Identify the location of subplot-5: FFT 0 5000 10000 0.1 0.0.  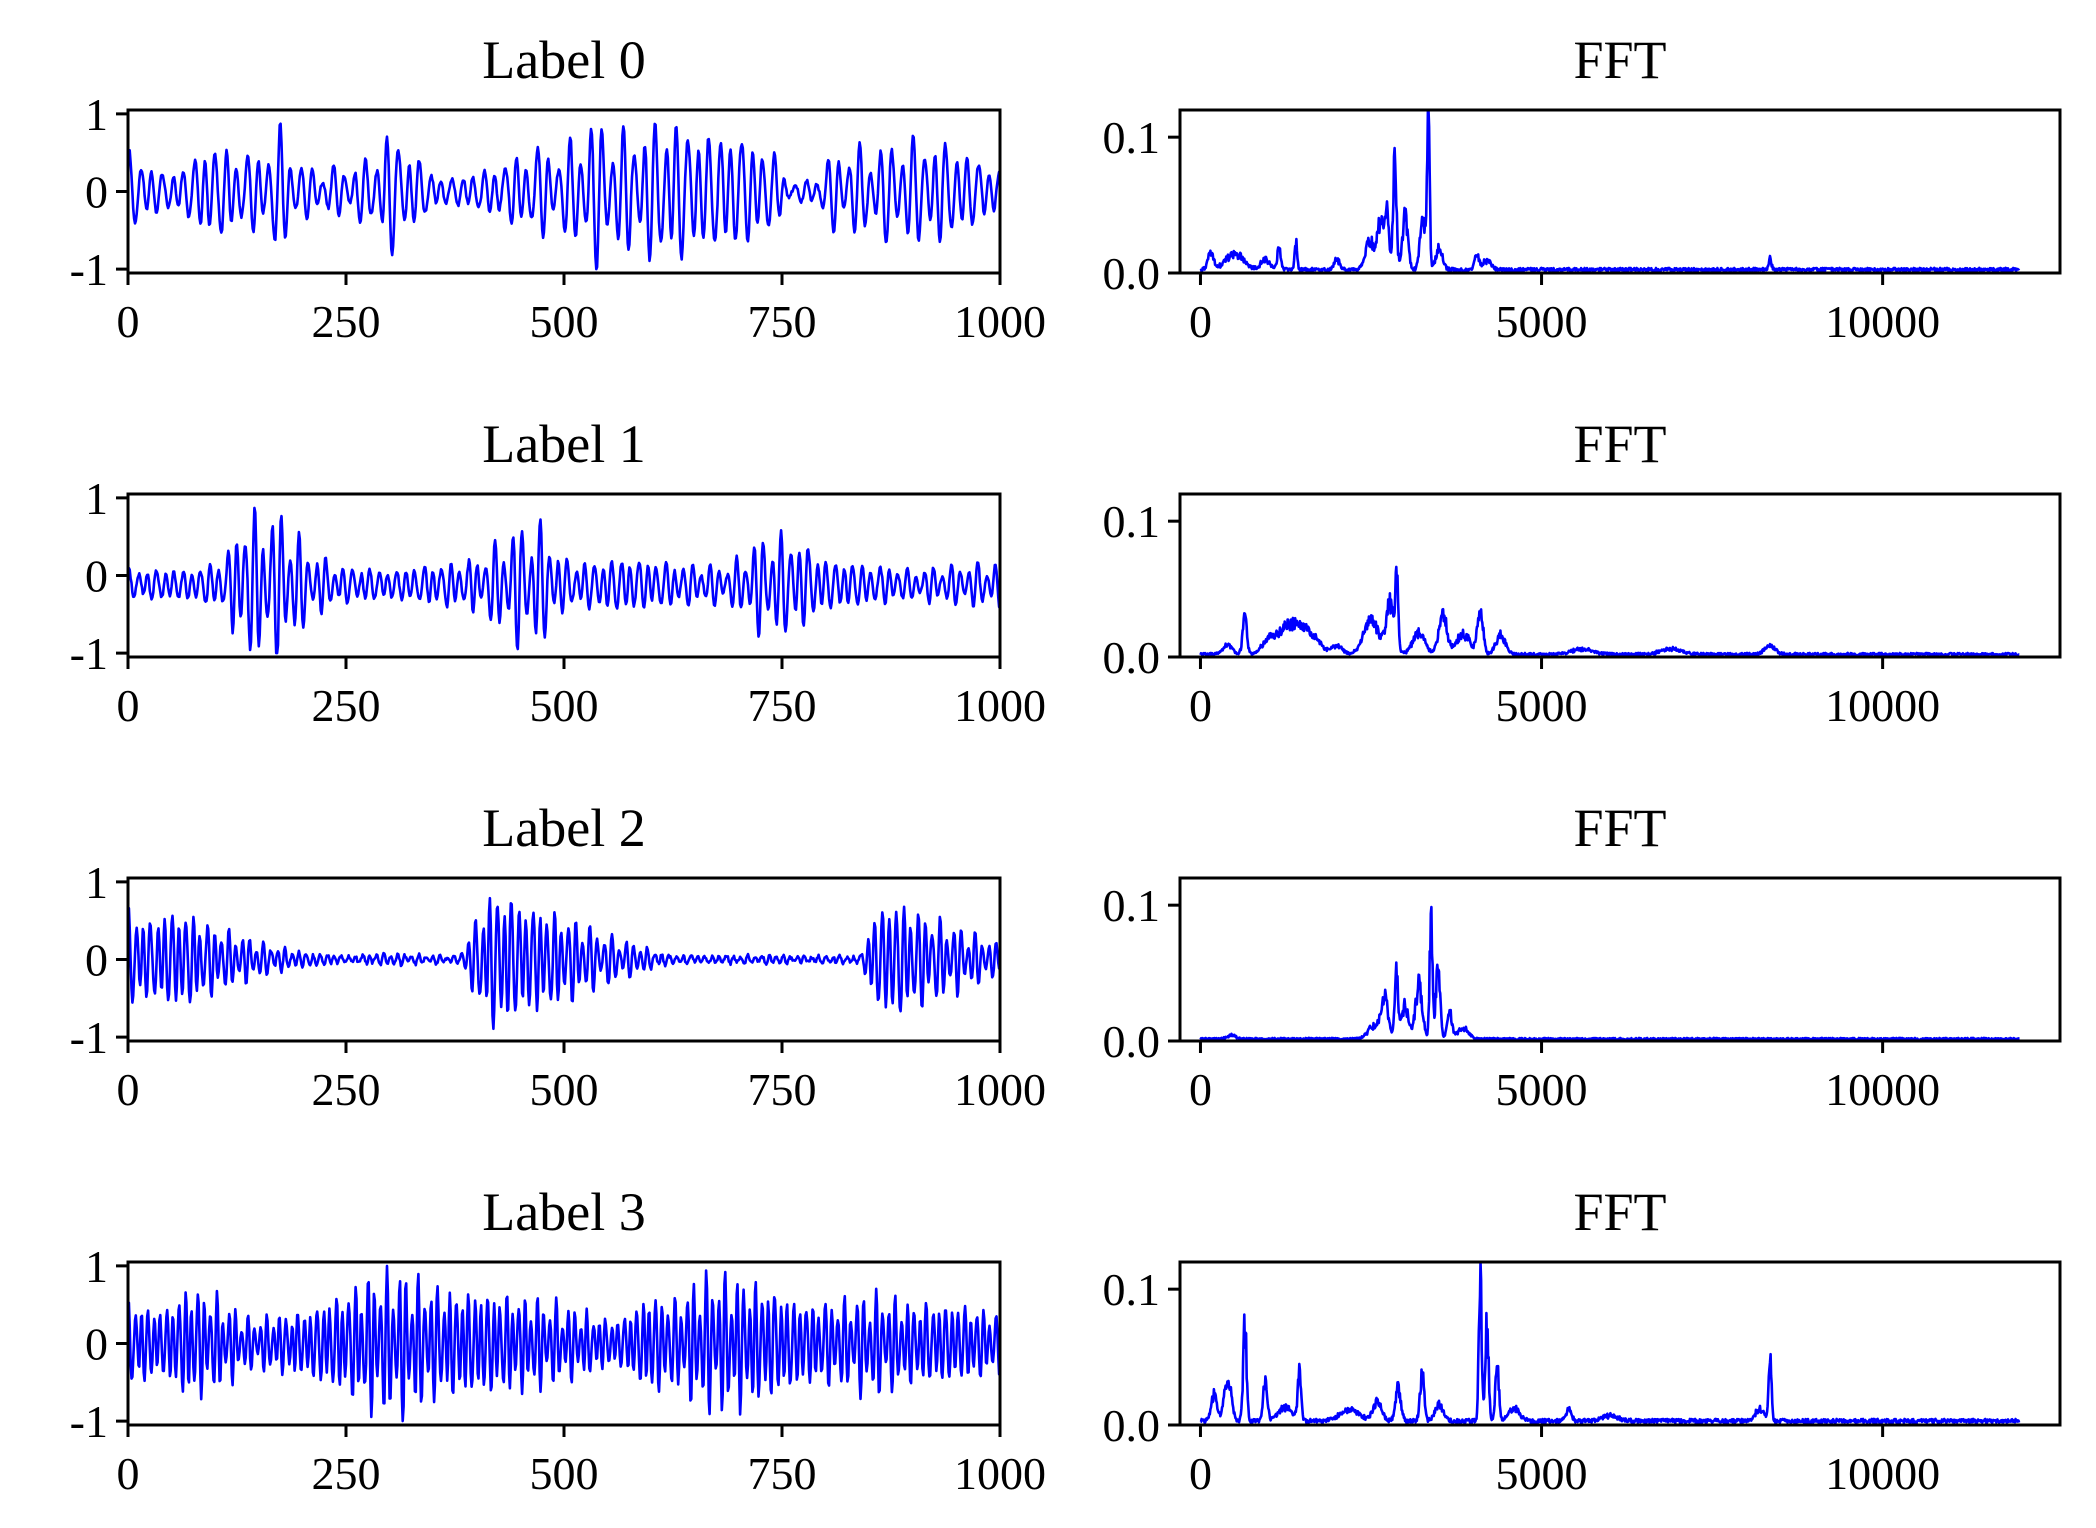
(1582, 956).